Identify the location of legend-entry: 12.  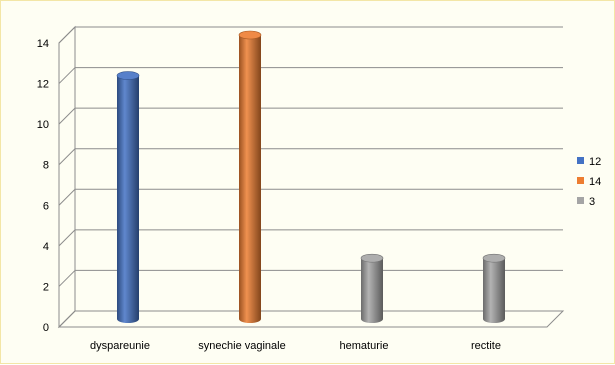
(589, 162).